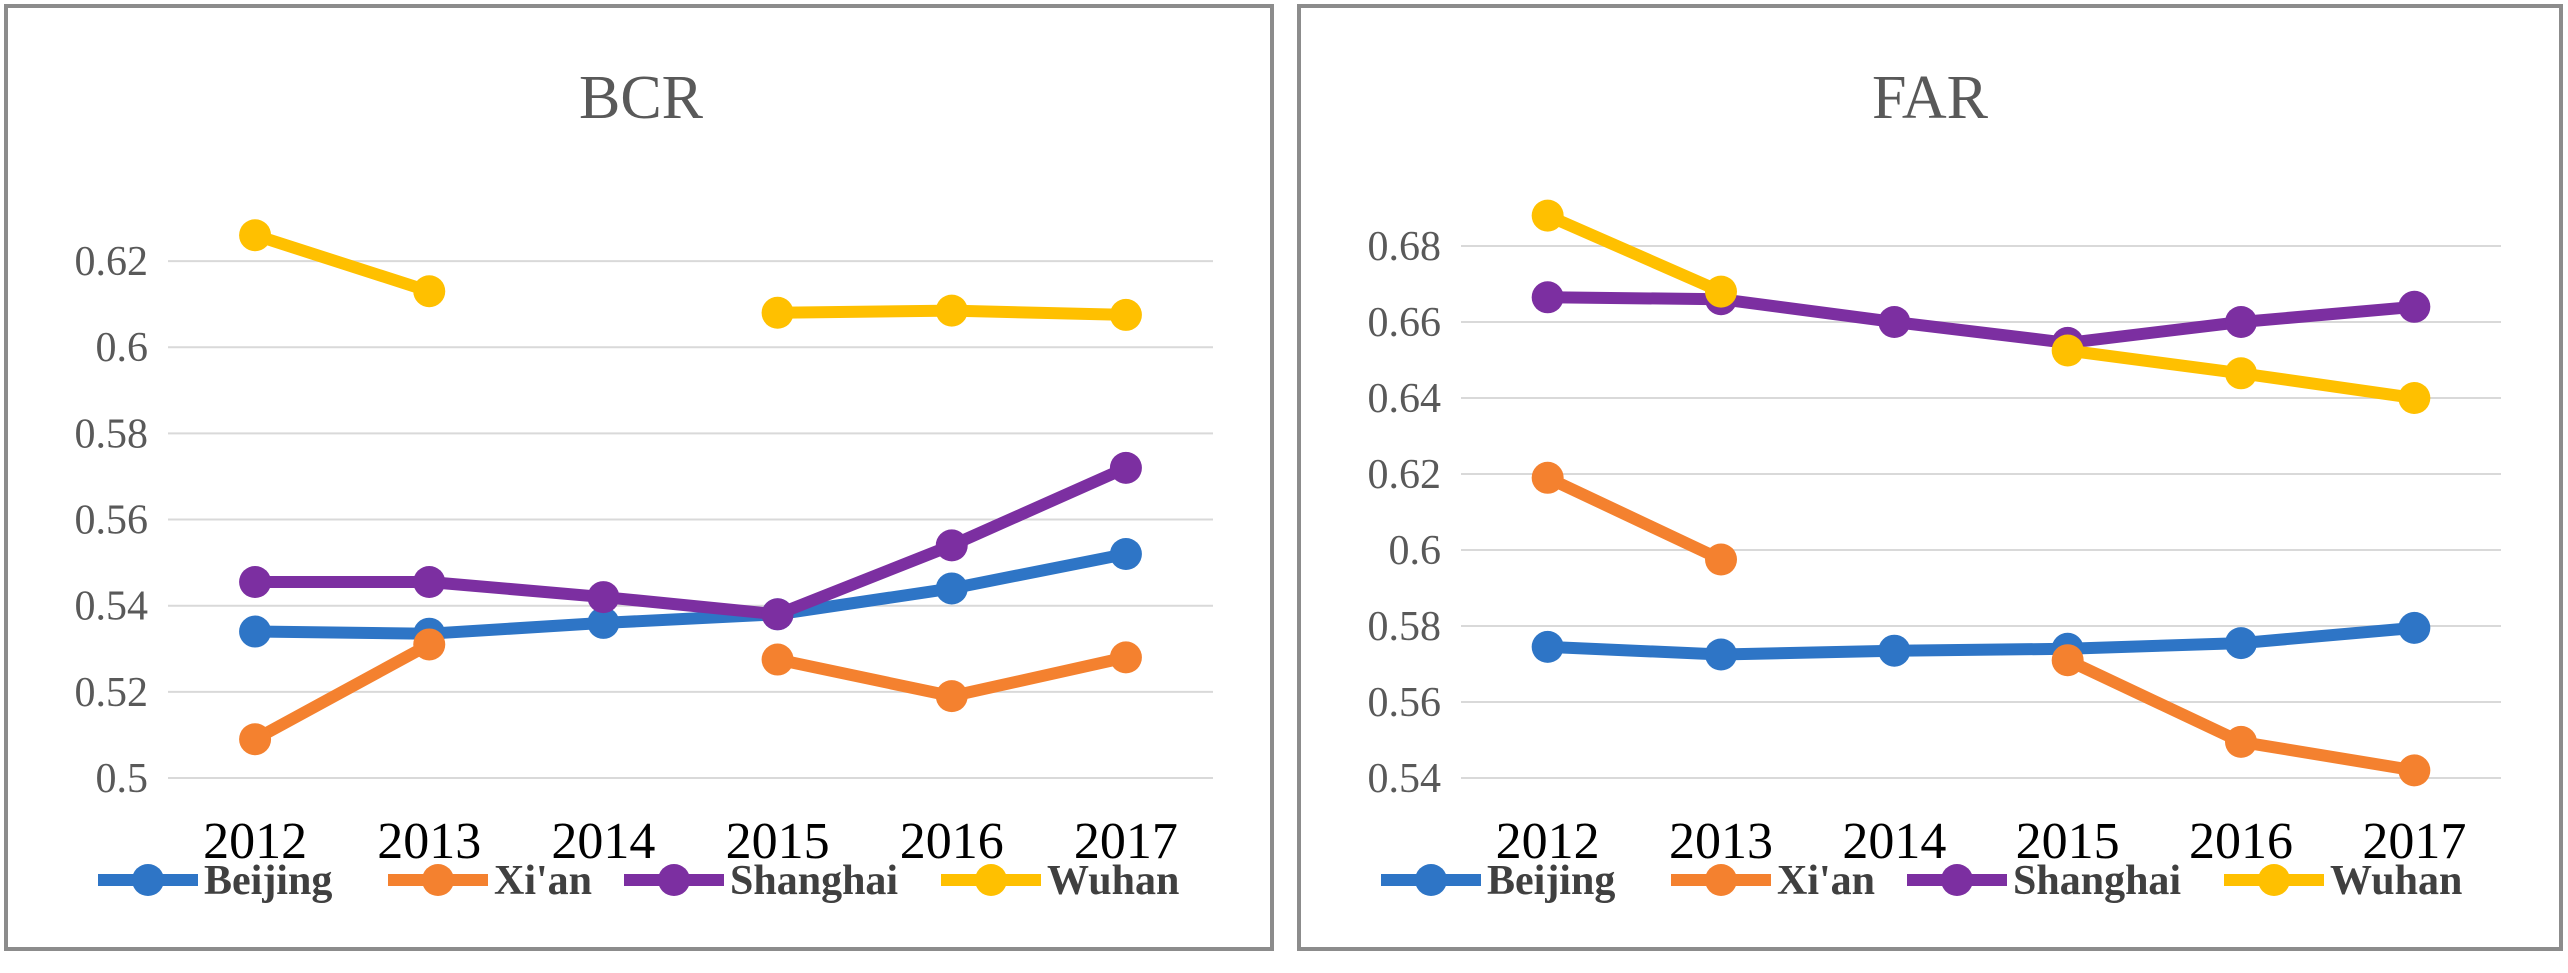 The image size is (2568, 973). I want to click on bcr-point-shanghai-2013, so click(429, 582).